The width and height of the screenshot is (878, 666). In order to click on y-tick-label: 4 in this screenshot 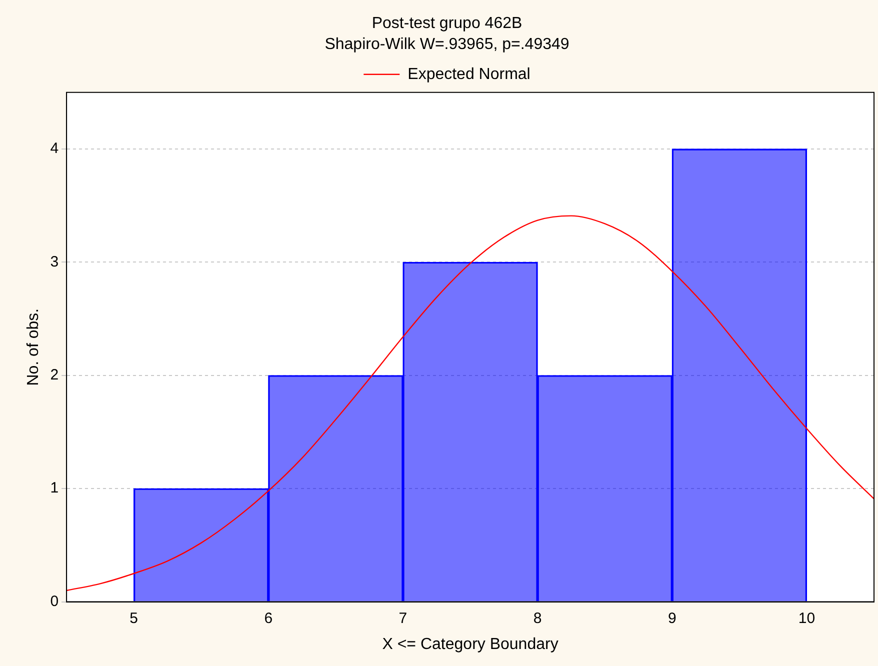, I will do `click(54, 149)`.